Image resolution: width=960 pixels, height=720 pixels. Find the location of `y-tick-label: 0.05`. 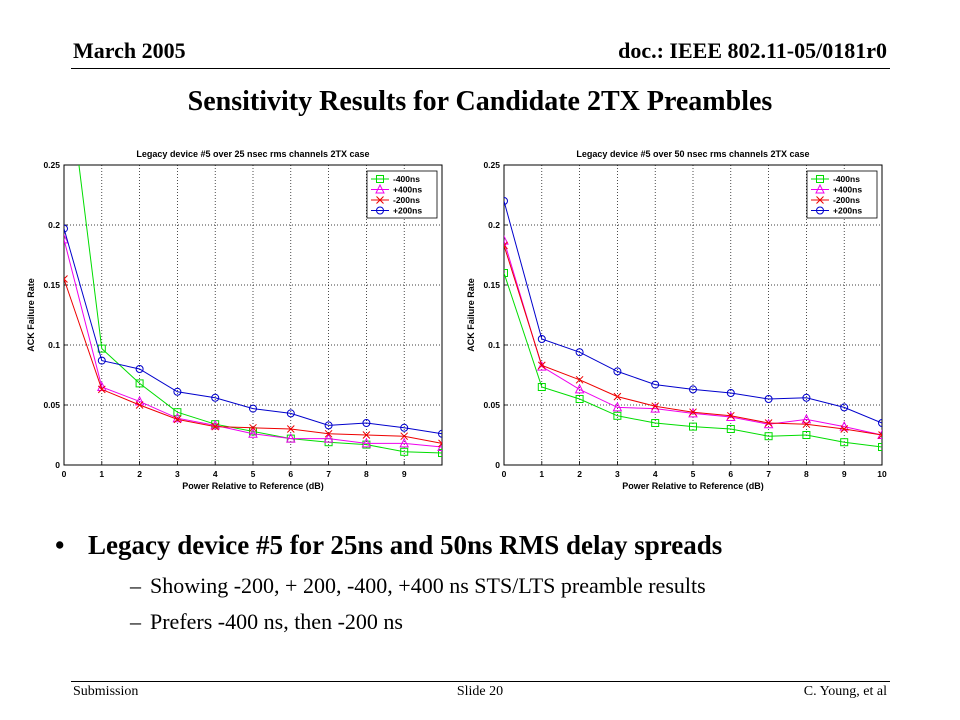

y-tick-label: 0.05 is located at coordinates (491, 405).